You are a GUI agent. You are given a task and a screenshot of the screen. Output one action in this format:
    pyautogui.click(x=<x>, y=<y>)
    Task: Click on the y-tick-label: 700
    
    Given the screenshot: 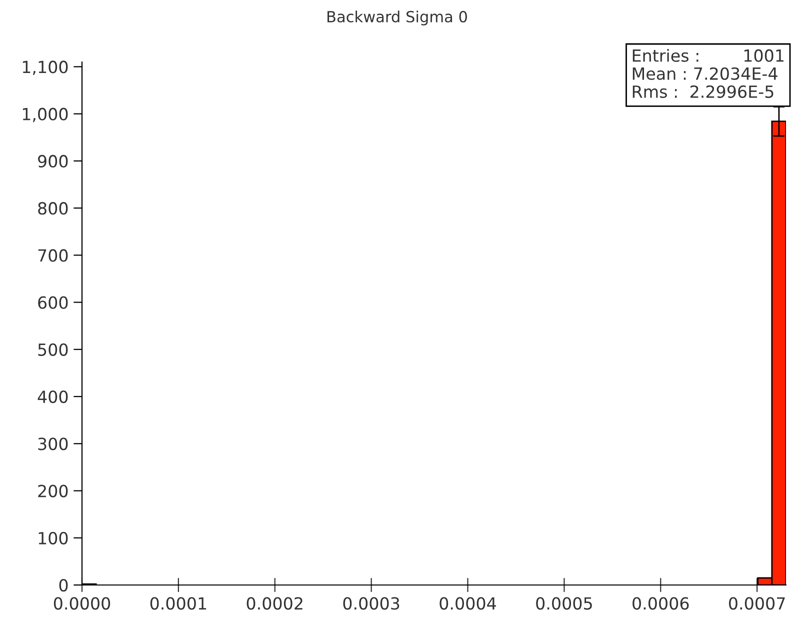 What is the action you would take?
    pyautogui.click(x=53, y=255)
    